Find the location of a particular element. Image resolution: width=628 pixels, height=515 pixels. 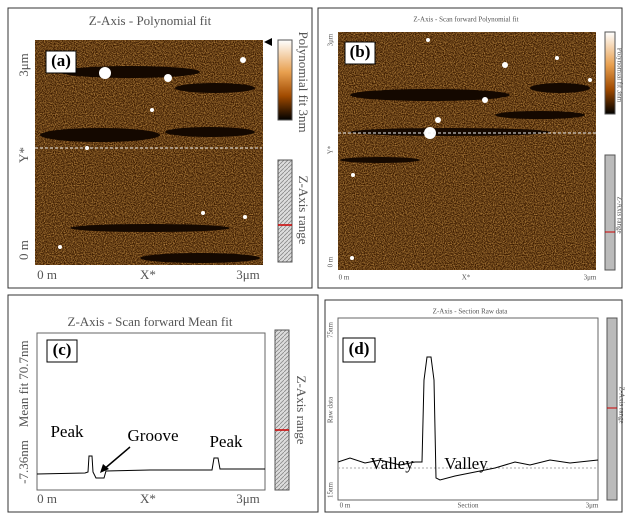

panel-label: (d) is located at coordinates (359, 348).